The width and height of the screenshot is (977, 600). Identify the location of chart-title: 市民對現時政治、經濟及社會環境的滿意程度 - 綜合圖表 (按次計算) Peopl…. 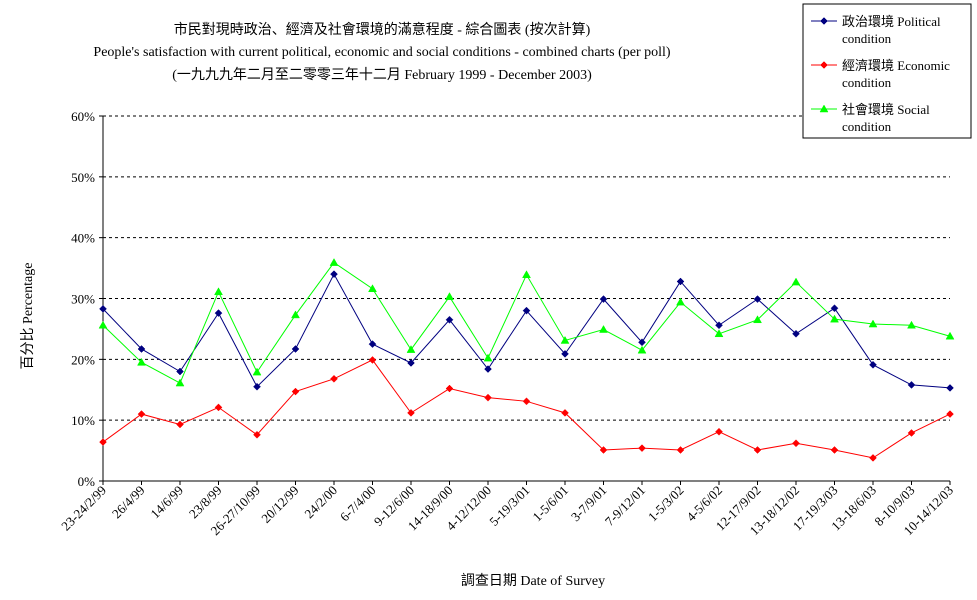
(381, 52).